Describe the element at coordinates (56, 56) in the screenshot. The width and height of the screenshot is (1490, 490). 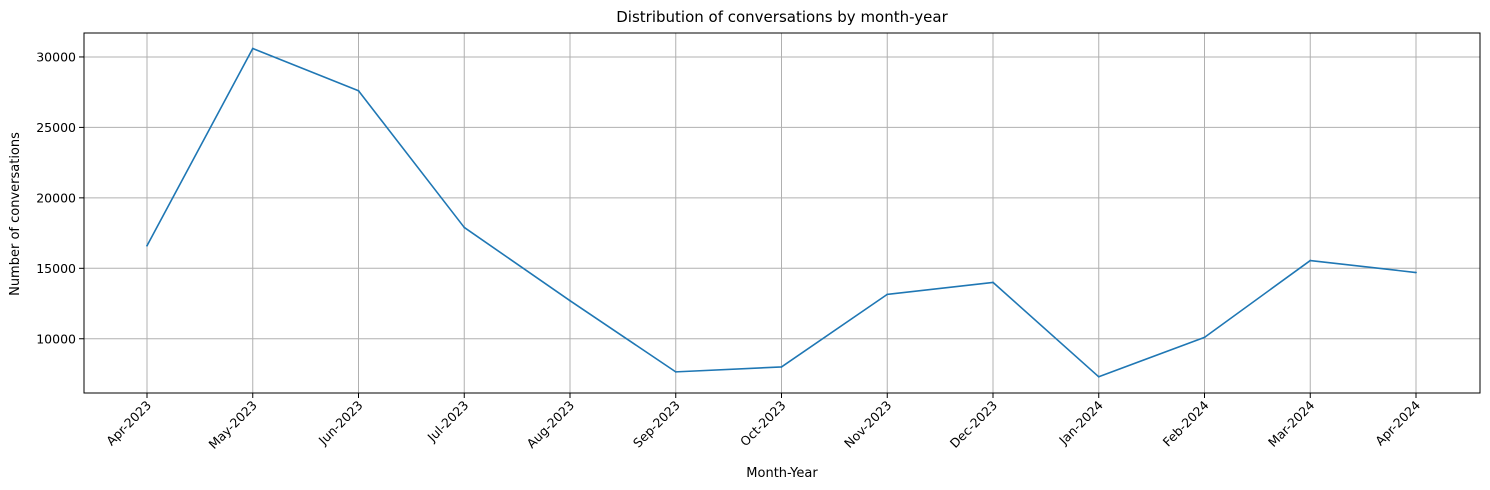
I see `y-tick-label: 30000` at that location.